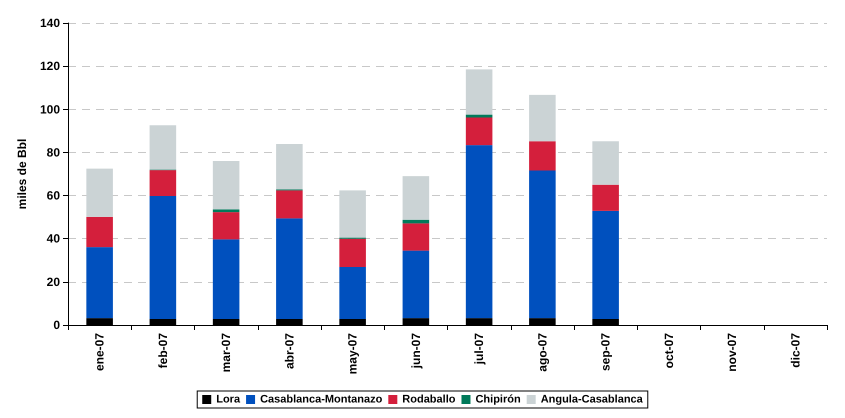  I want to click on legend-label: Lora, so click(228, 400).